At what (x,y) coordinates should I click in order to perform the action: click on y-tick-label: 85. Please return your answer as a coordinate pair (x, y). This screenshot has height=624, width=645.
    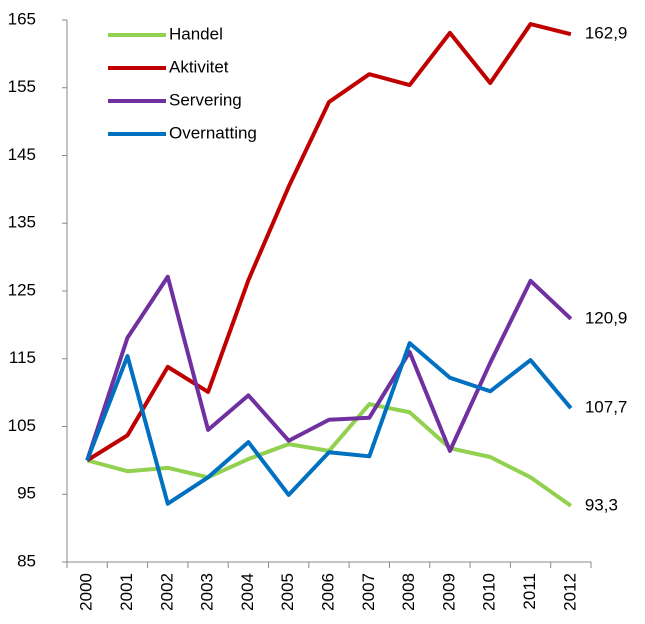
    Looking at the image, I should click on (26, 560).